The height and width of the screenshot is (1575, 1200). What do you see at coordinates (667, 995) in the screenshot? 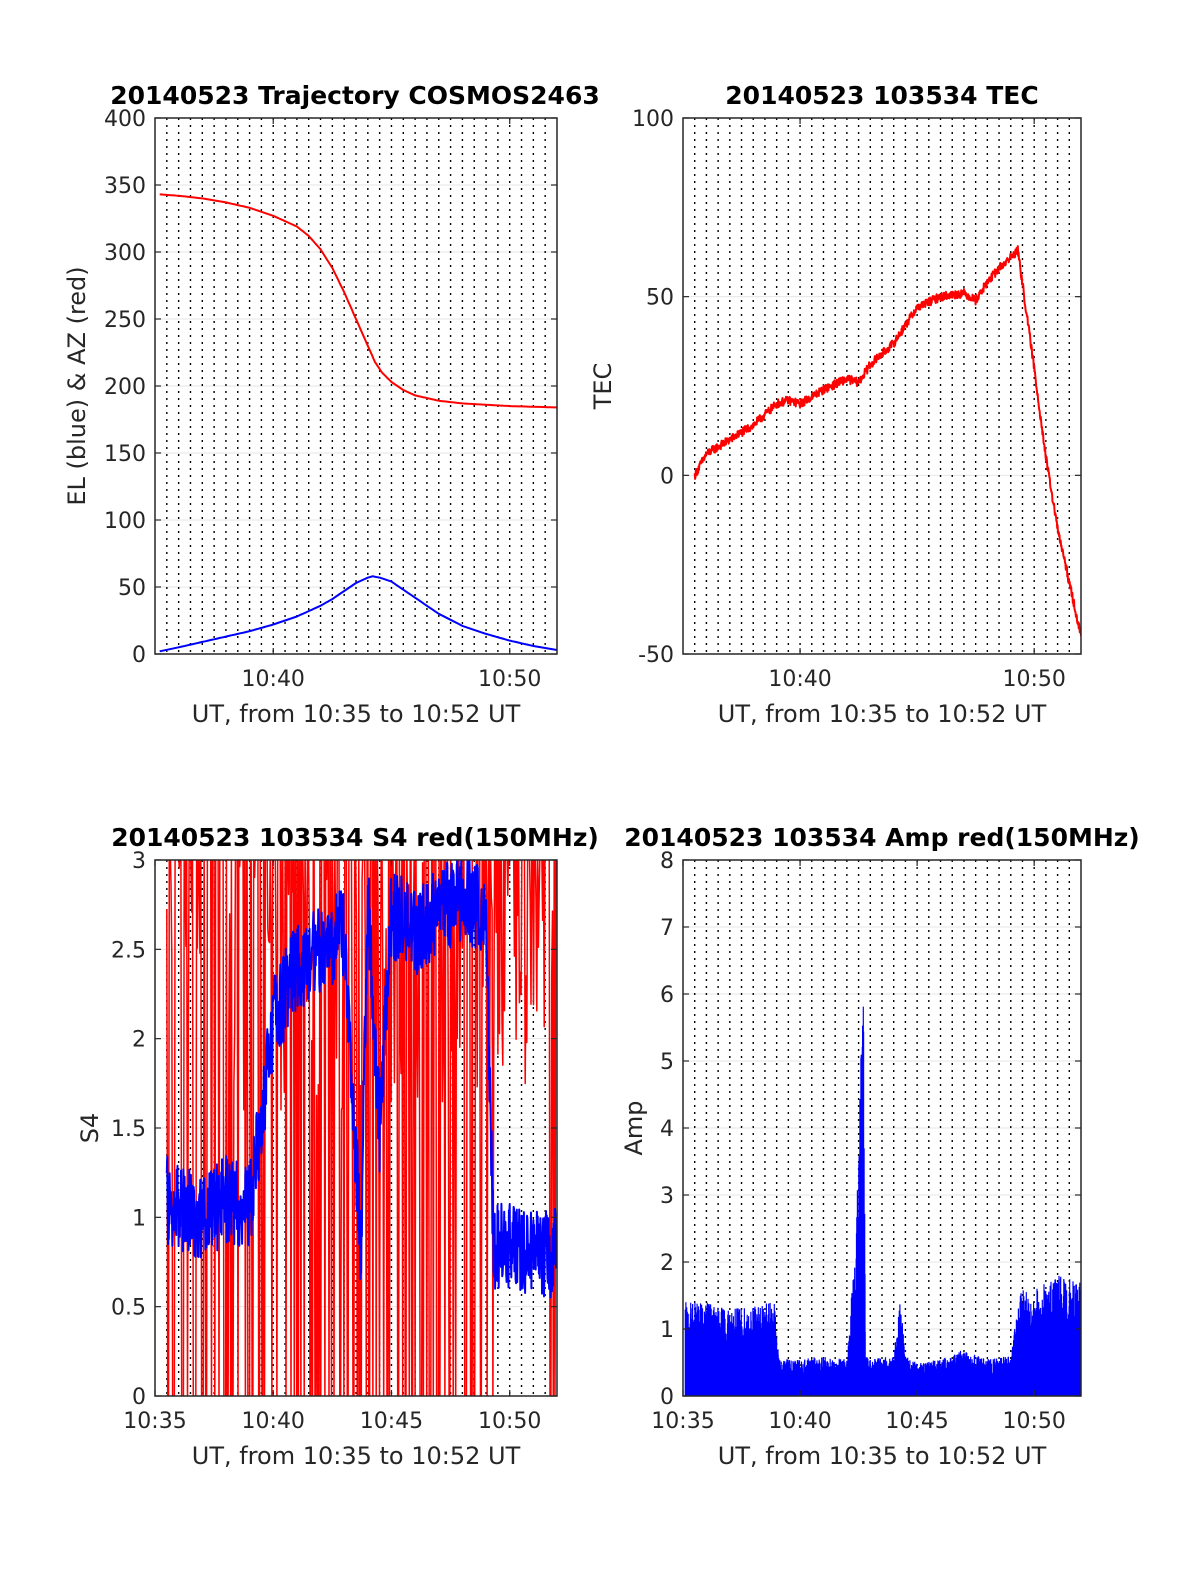
I see `y-tick-label: 6` at bounding box center [667, 995].